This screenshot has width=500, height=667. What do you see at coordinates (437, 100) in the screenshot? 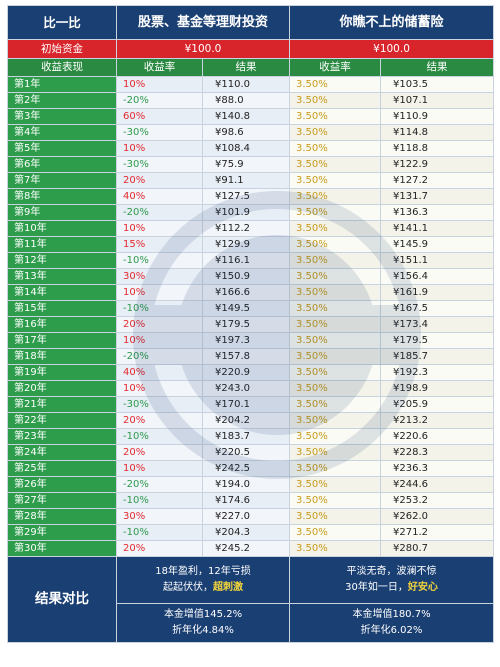
I see `insurance-result: ¥107.1` at bounding box center [437, 100].